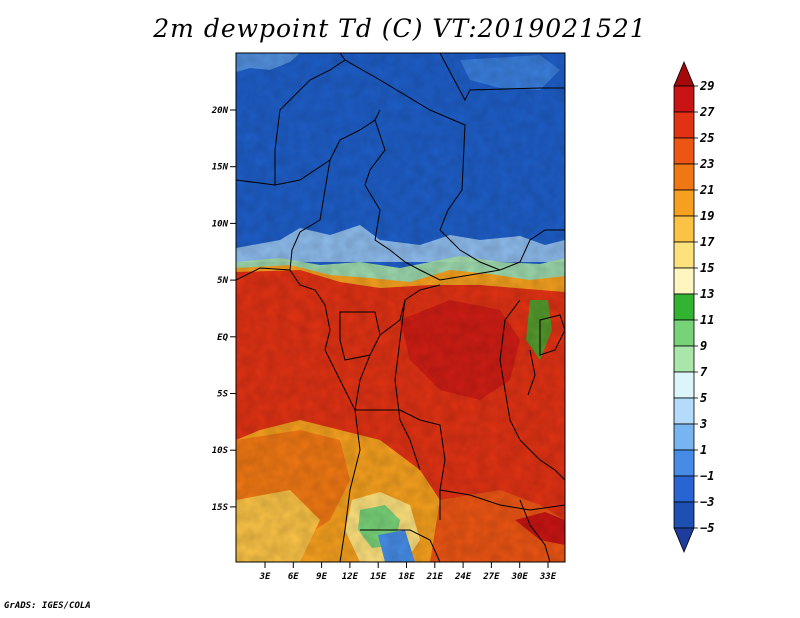  What do you see at coordinates (350, 577) in the screenshot?
I see `lon-tick-label: 12E` at bounding box center [350, 577].